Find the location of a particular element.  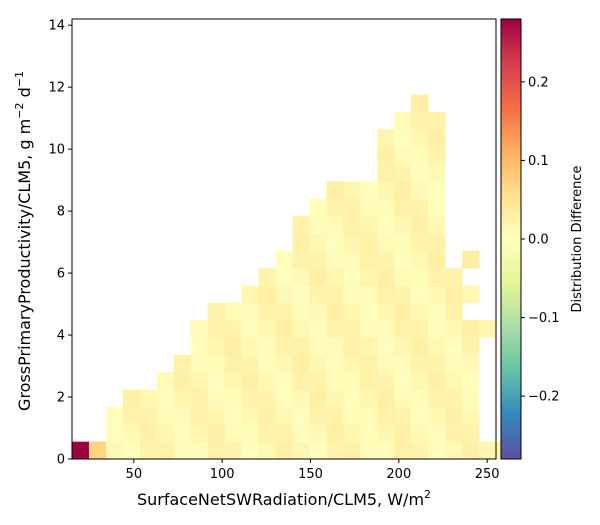

x-axis-label: SurfaceNetSWRadiation/CLM5, W/m2 is located at coordinates (284, 498).